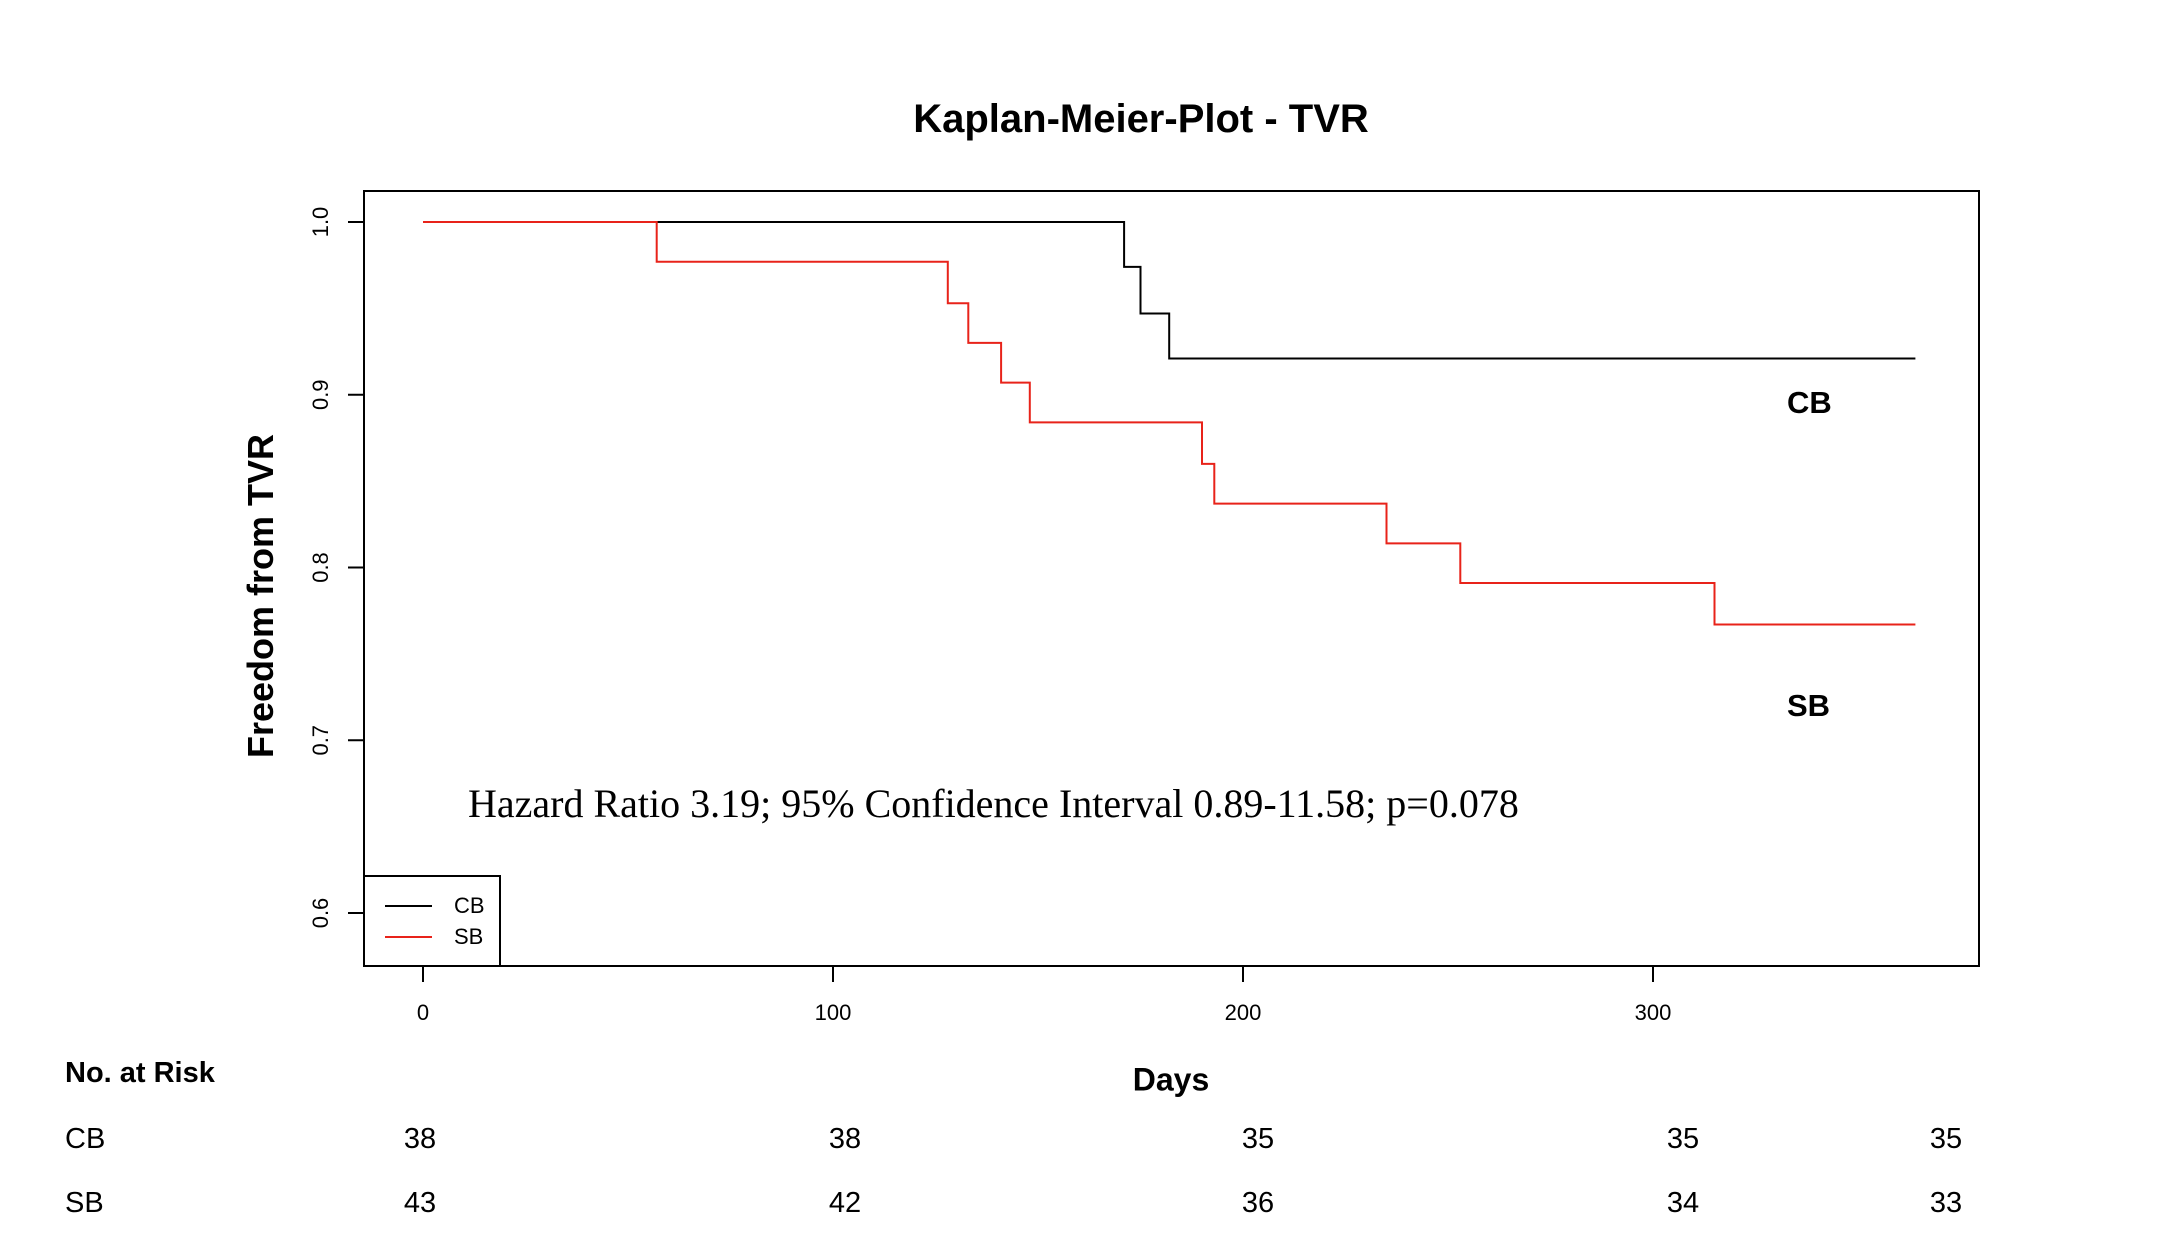  What do you see at coordinates (1653, 1012) in the screenshot?
I see `x-tick-label: 300` at bounding box center [1653, 1012].